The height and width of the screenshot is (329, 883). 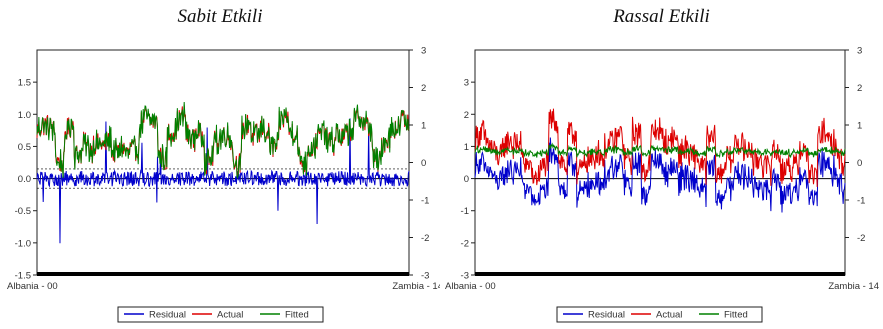 What do you see at coordinates (466, 83) in the screenshot?
I see `left-tick-label: 3` at bounding box center [466, 83].